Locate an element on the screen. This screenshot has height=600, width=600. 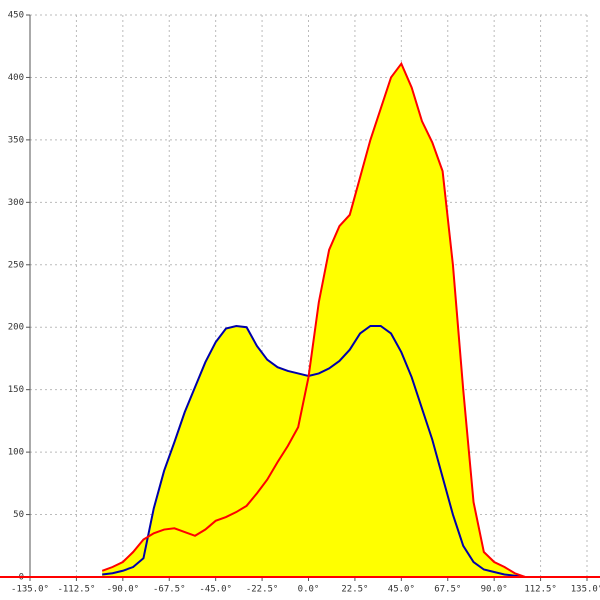
y-tick-label: 250 is located at coordinates (16, 265).